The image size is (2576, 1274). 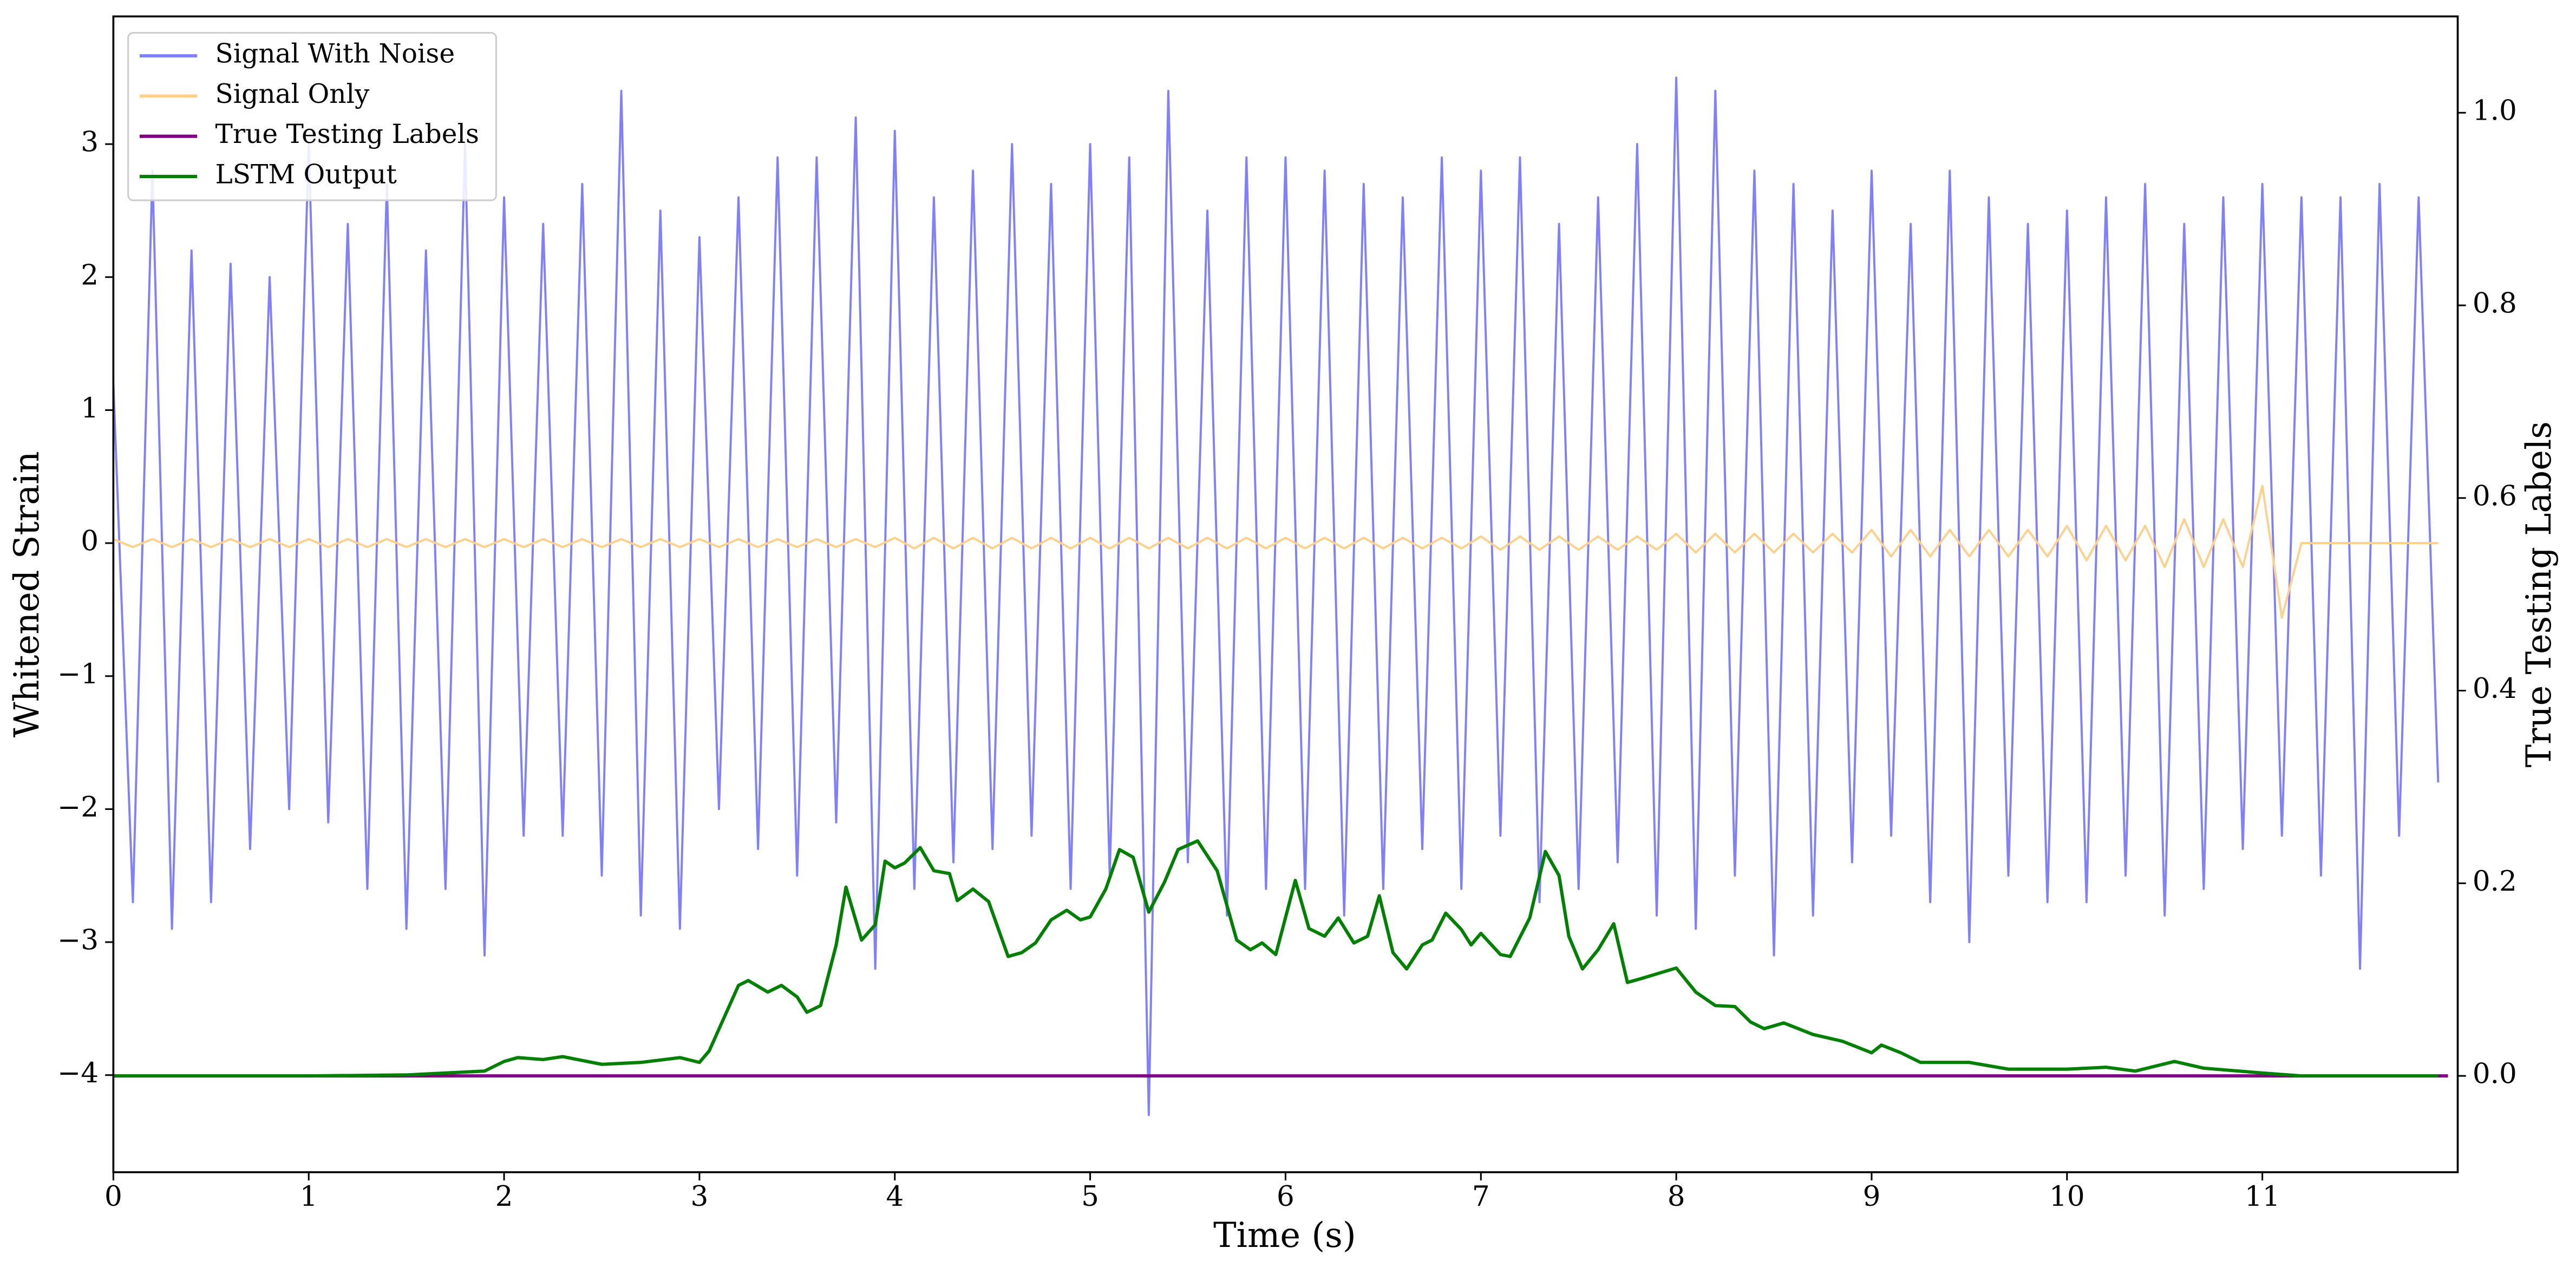 I want to click on series-line, so click(x=1275, y=552).